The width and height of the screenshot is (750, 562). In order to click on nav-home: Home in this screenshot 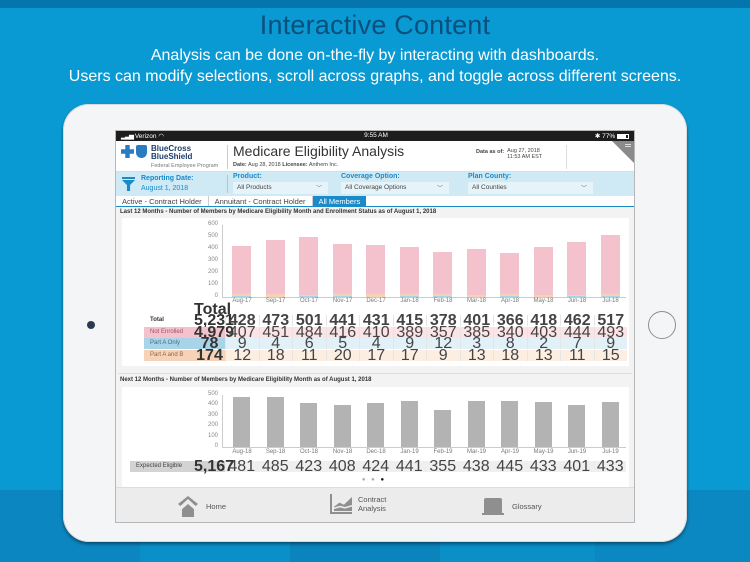, I will do `click(202, 506)`.